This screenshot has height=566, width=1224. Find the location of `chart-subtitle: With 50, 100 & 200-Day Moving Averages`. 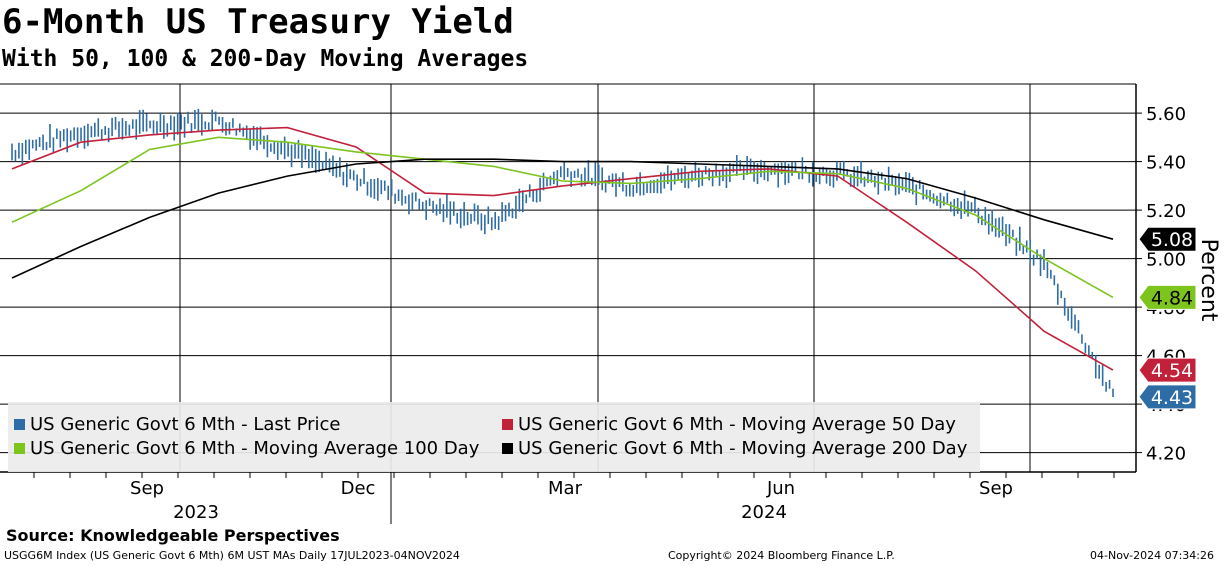

chart-subtitle: With 50, 100 & 200-Day Moving Averages is located at coordinates (265, 59).